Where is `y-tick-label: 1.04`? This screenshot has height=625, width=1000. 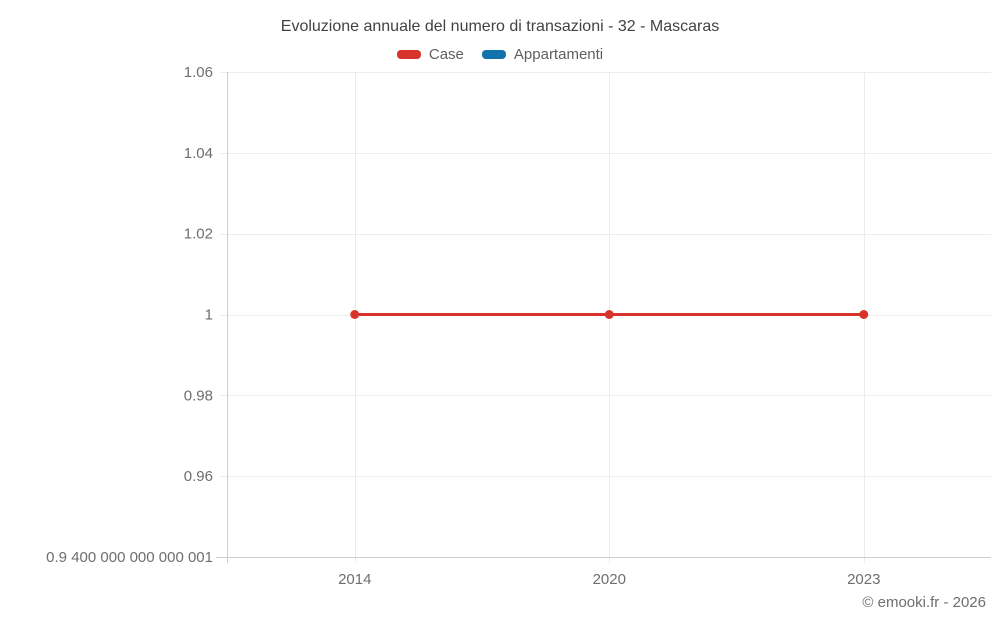 y-tick-label: 1.04 is located at coordinates (198, 153).